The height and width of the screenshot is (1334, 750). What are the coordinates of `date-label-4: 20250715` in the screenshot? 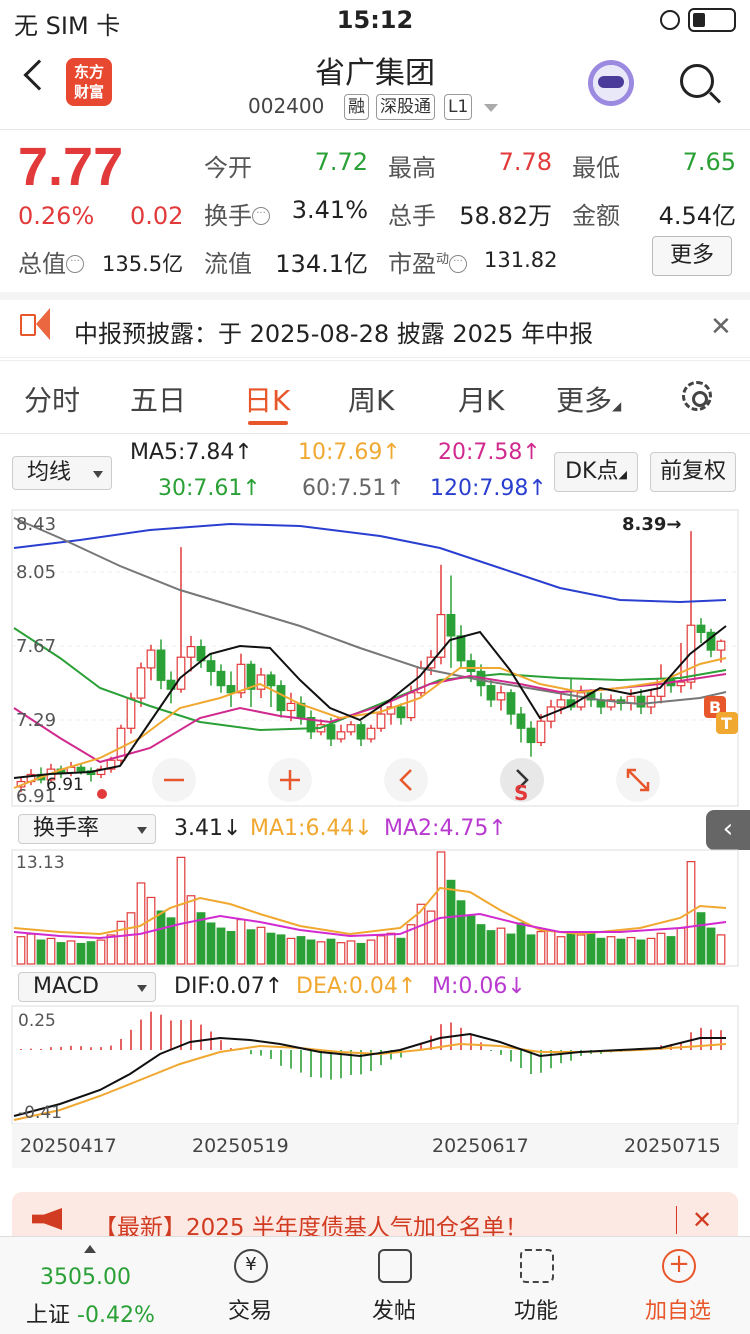 It's located at (672, 1146).